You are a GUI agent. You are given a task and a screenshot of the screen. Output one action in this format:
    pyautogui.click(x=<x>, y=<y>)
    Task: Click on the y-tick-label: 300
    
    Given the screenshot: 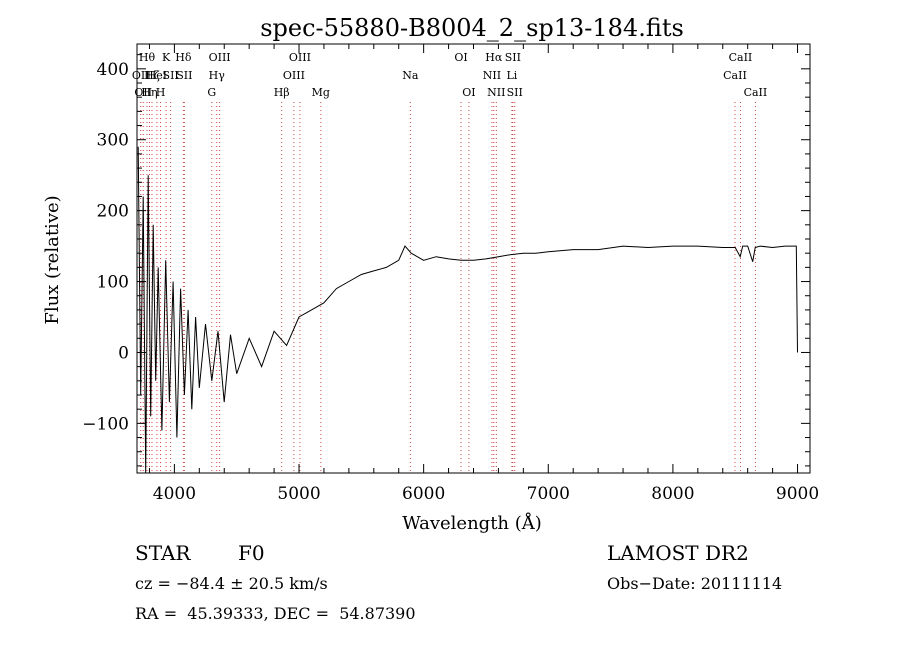 What is the action you would take?
    pyautogui.click(x=113, y=141)
    